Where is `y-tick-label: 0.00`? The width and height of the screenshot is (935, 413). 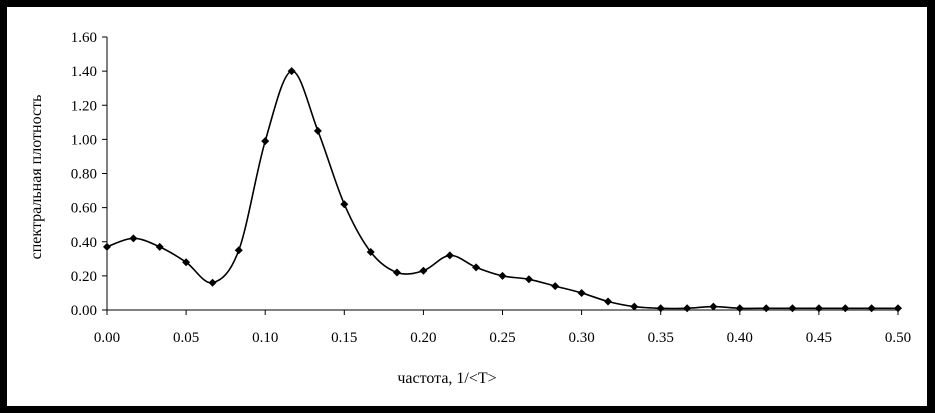
y-tick-label: 0.00 is located at coordinates (84, 311).